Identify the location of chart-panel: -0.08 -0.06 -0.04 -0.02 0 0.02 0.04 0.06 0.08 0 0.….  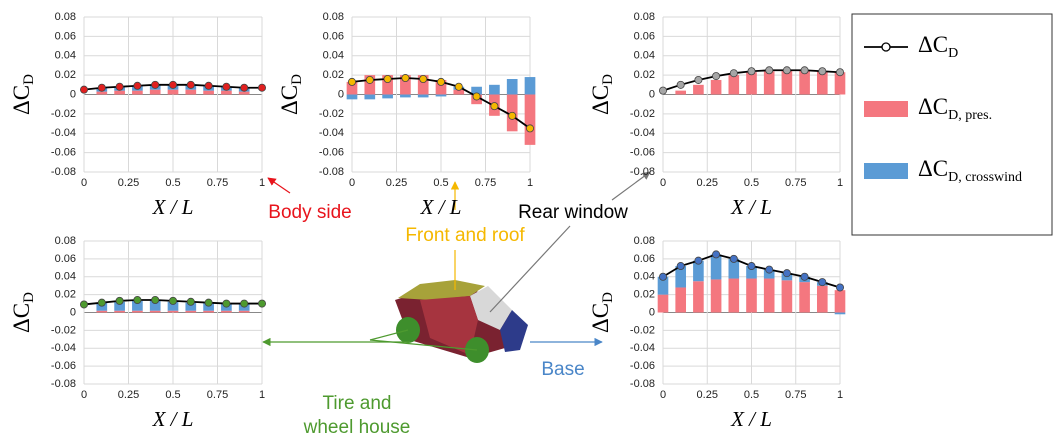
(406, 128).